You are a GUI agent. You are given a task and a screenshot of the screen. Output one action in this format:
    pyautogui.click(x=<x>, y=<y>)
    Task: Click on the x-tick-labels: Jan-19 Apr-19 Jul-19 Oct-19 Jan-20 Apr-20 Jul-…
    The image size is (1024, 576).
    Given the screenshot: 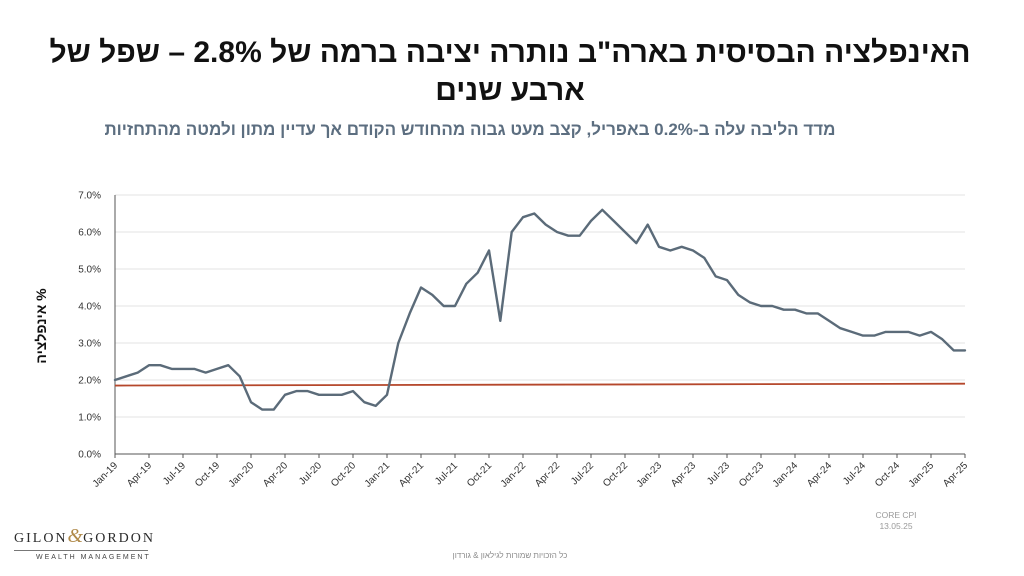 What is the action you would take?
    pyautogui.click(x=531, y=475)
    